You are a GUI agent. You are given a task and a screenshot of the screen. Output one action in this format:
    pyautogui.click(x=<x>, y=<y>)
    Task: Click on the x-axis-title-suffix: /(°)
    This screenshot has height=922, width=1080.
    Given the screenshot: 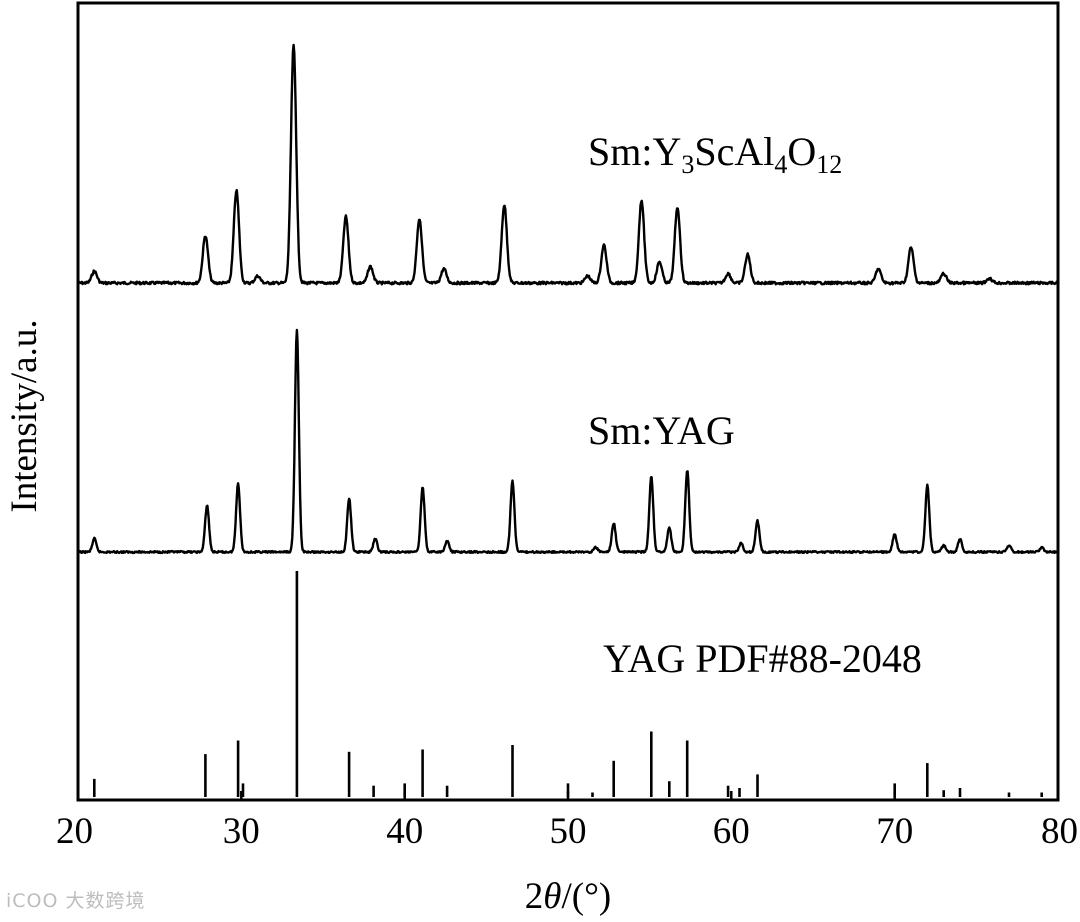 What is the action you would take?
    pyautogui.click(x=586, y=896)
    